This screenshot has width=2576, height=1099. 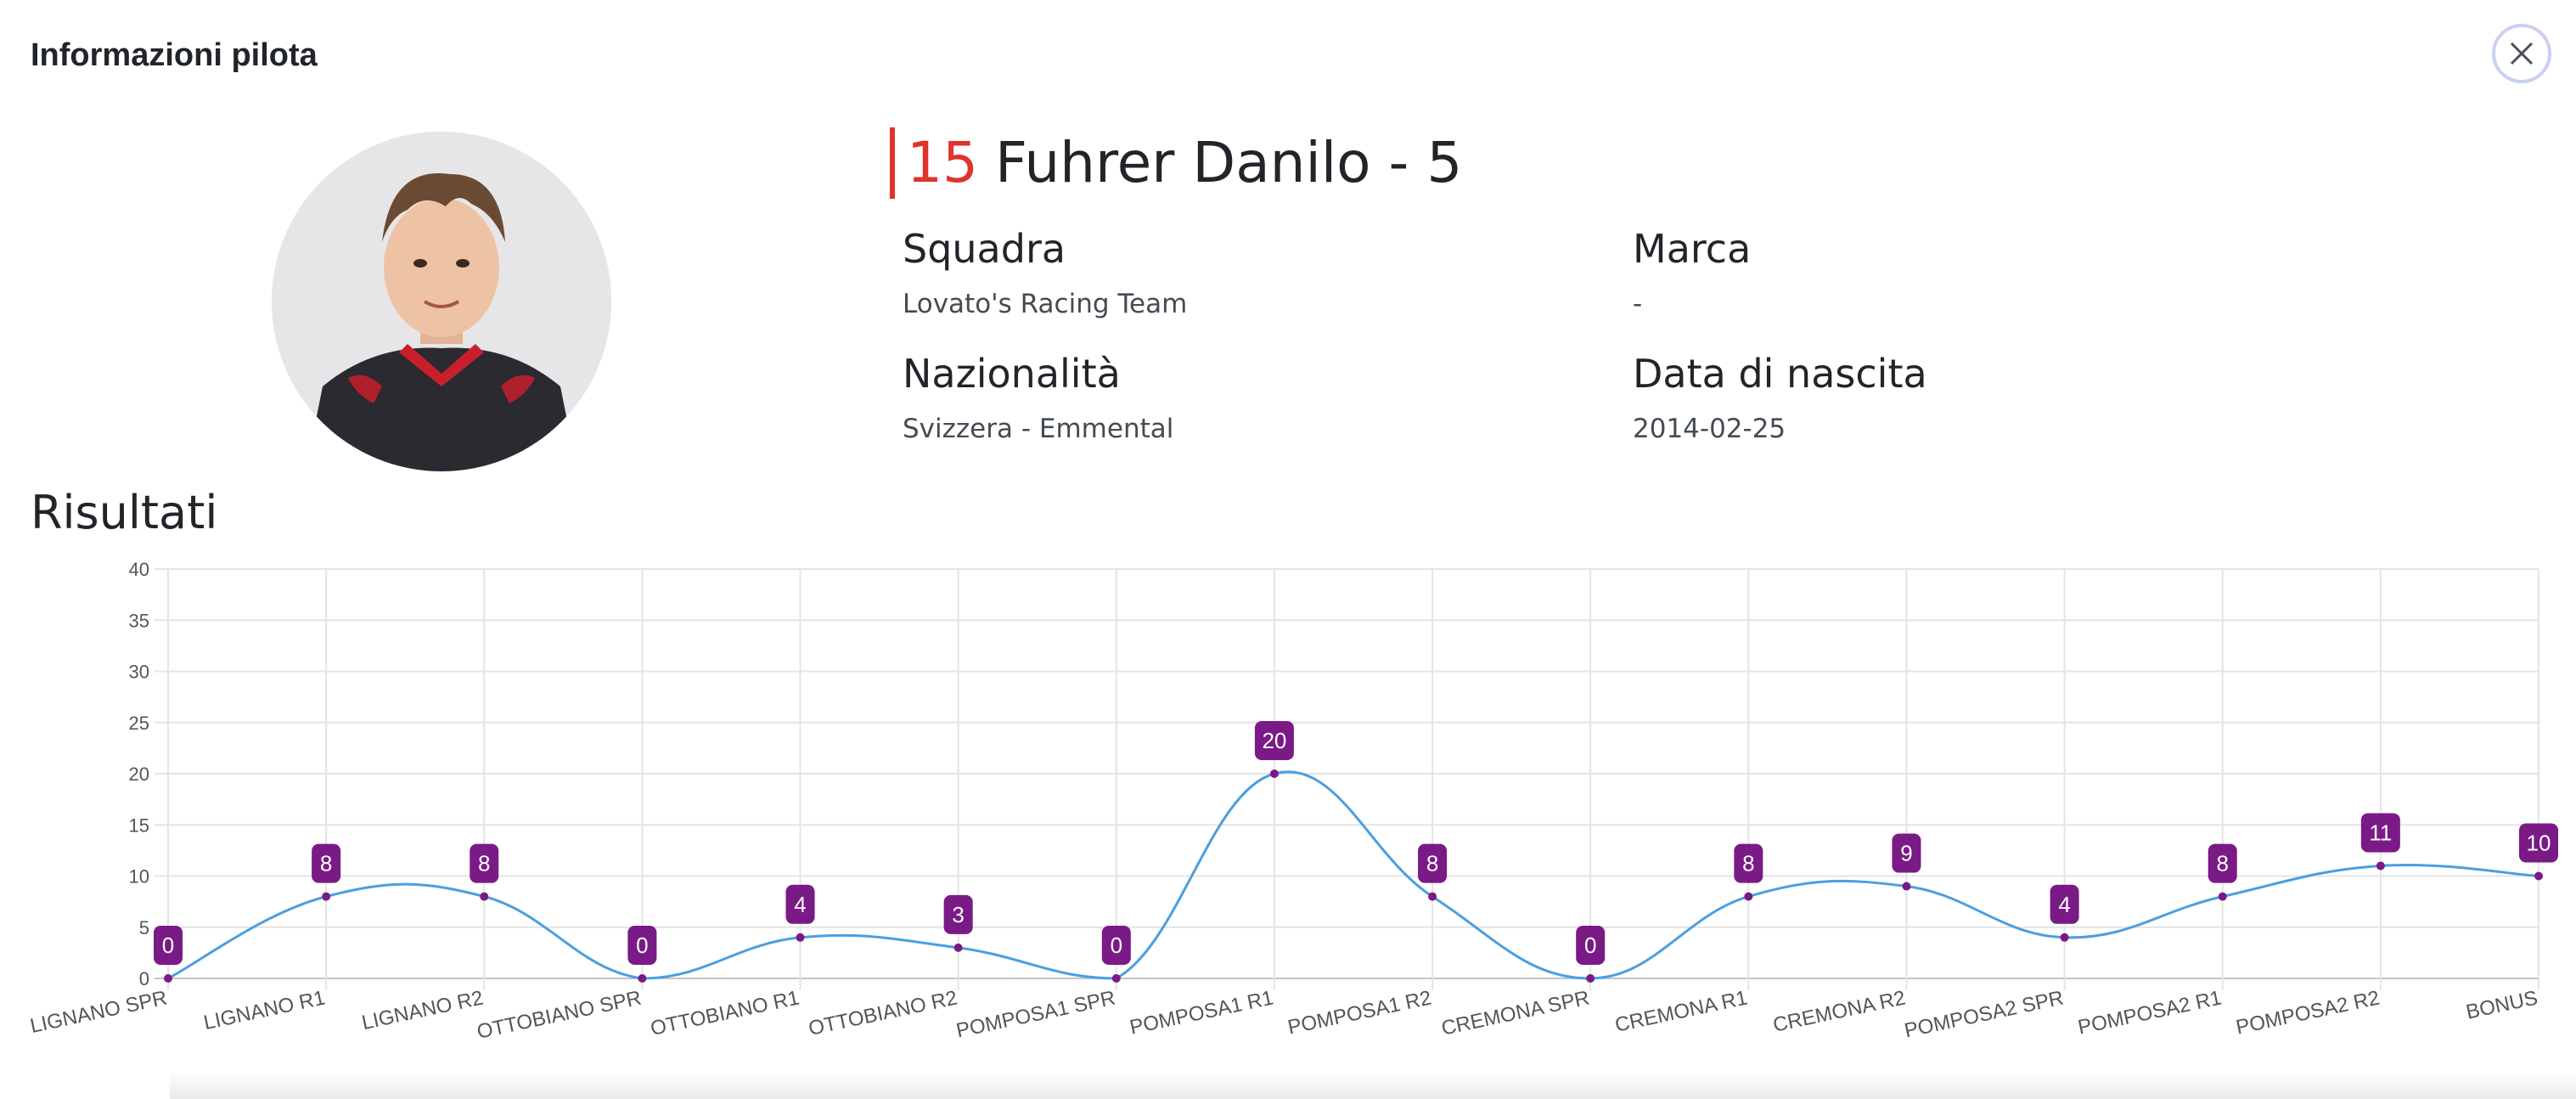 I want to click on nazionalita-label: Nazionalità, so click(x=1012, y=374).